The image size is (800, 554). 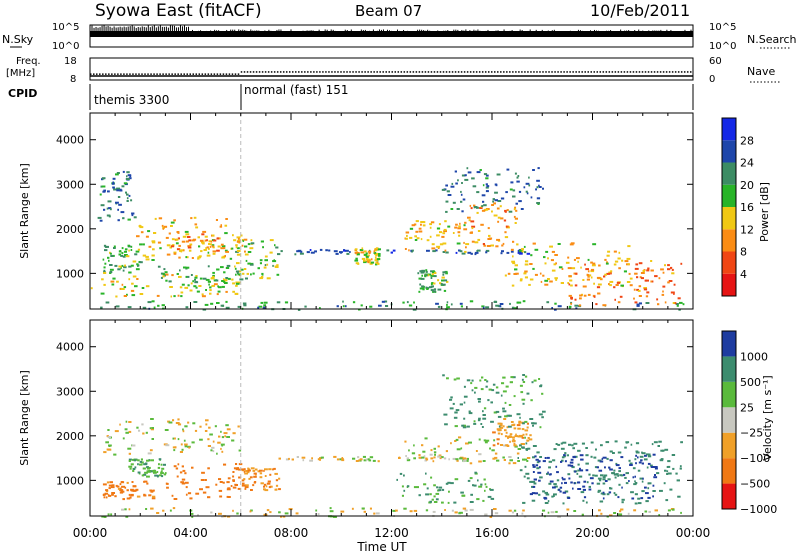 I want to click on y-tick-label: 4000, so click(x=70, y=140).